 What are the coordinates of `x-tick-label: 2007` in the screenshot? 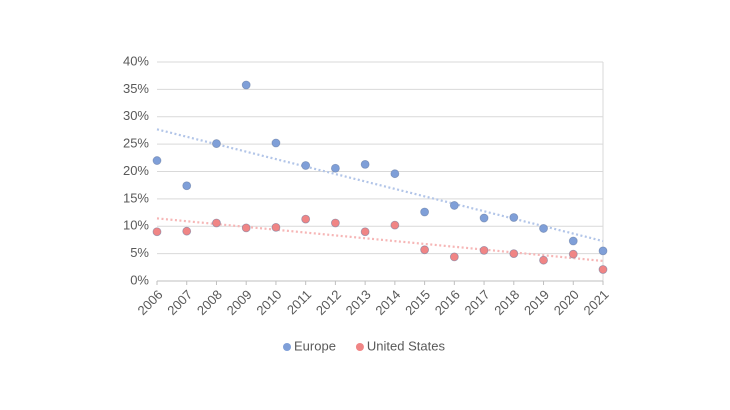 It's located at (179, 302).